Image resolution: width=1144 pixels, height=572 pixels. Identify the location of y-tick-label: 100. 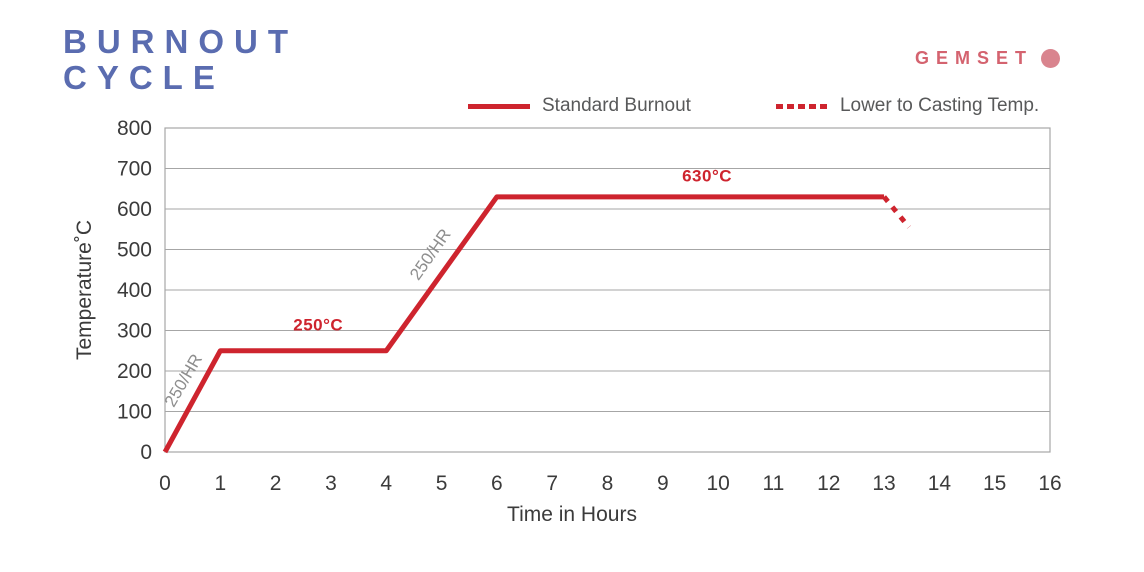
(134, 412).